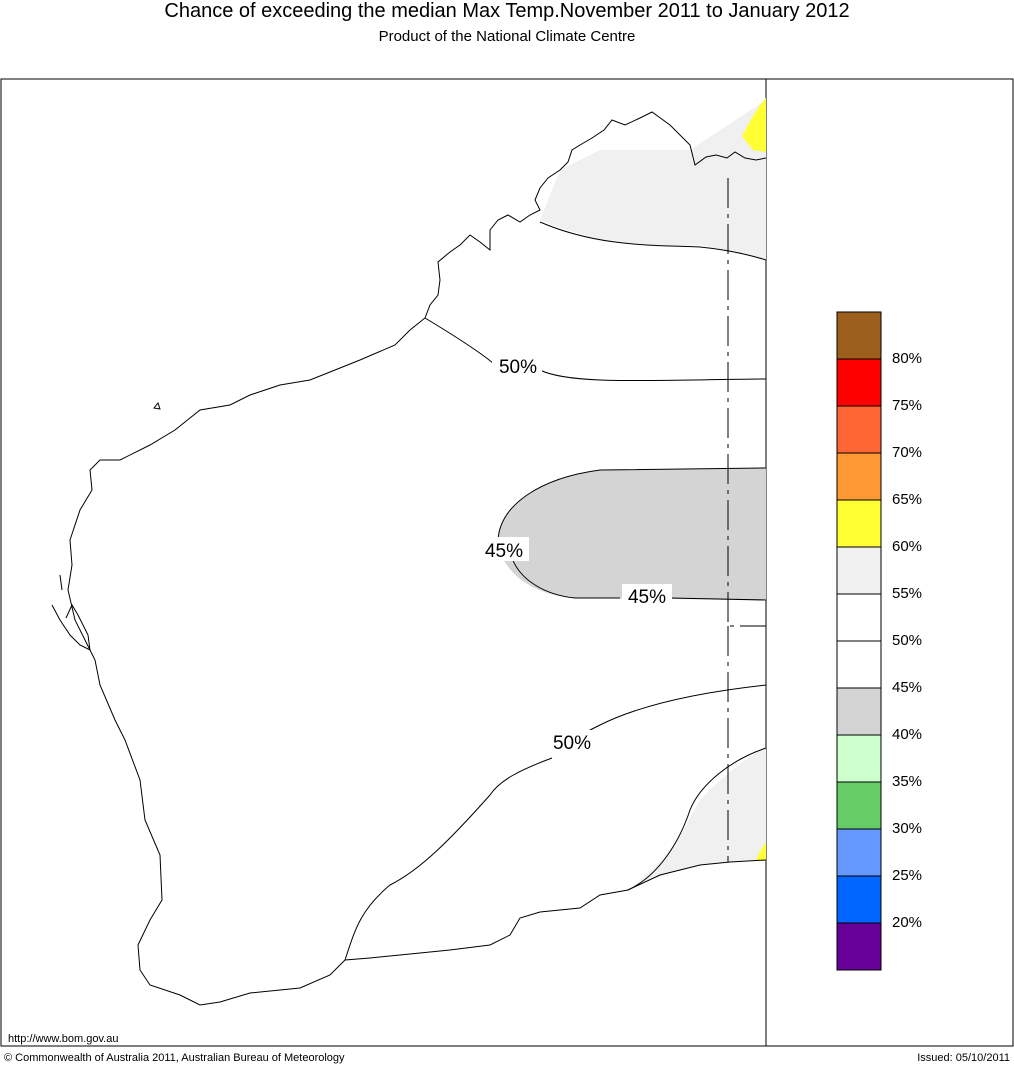 The image size is (1014, 1066). Describe the element at coordinates (907, 734) in the screenshot. I see `legend-label: 40%` at that location.